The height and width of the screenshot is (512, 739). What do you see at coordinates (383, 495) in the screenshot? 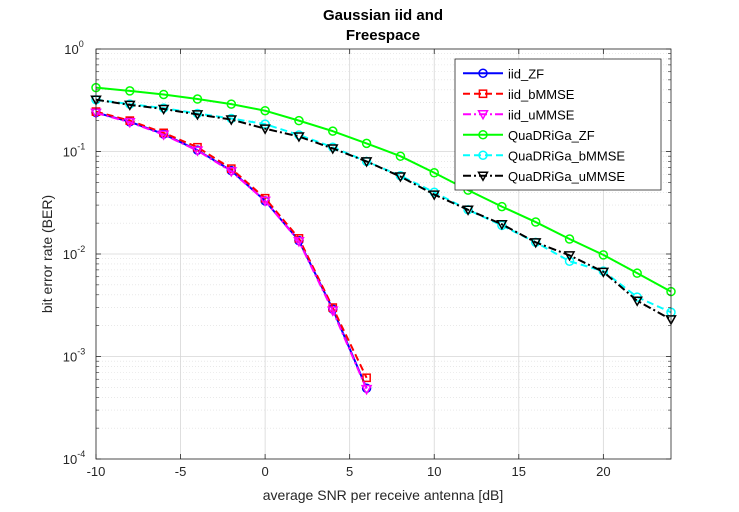
I see `x-axis-label: average SNR per receive antenna [dB]` at bounding box center [383, 495].